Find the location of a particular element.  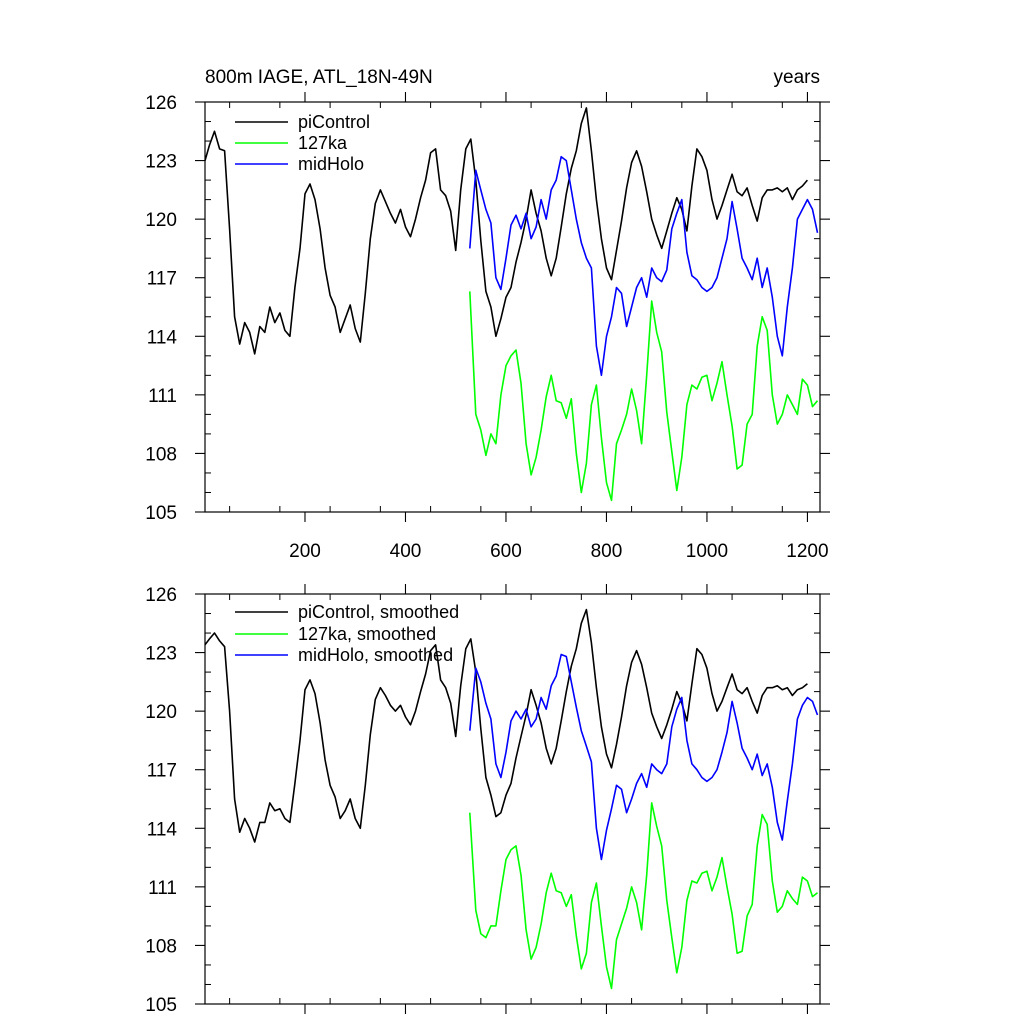

top-x-tick-label: 400 is located at coordinates (406, 551).